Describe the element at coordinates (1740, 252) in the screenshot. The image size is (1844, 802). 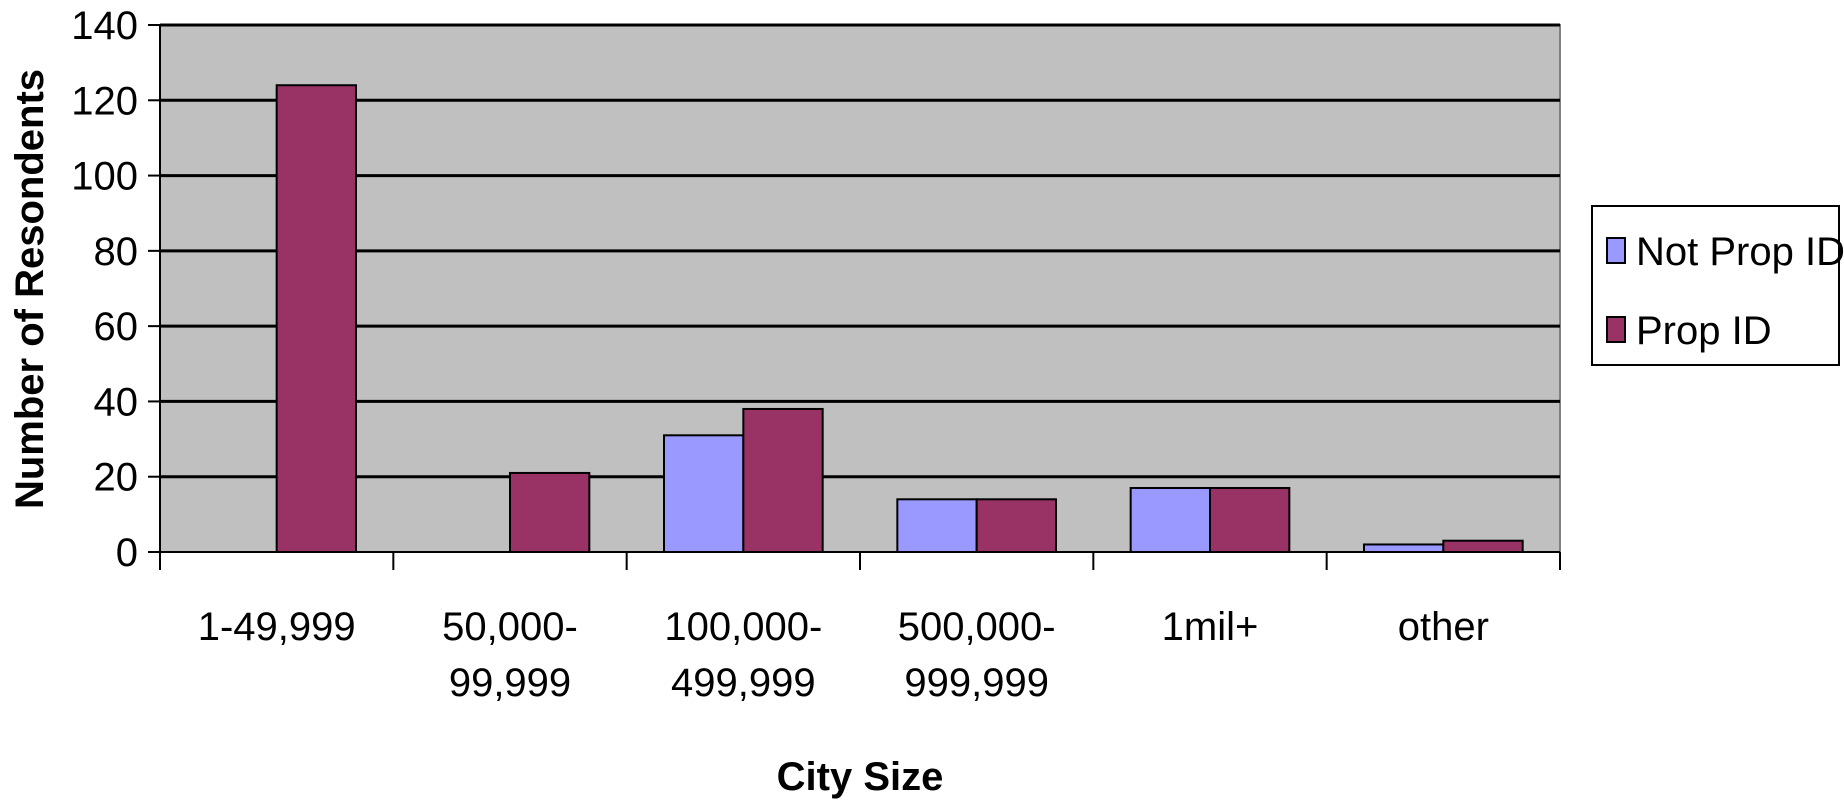
I see `legend-label-not-prop-id: Not Prop ID` at that location.